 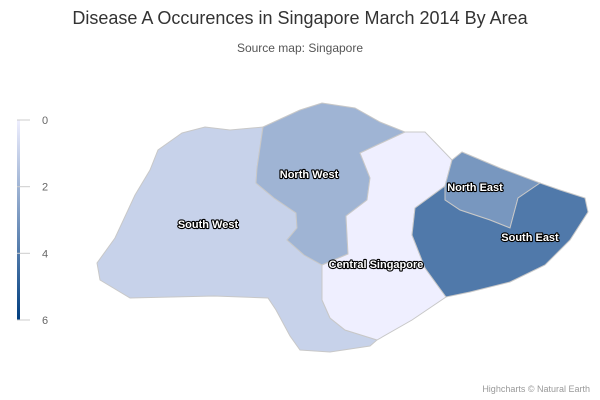 I want to click on region-south-east, so click(x=500, y=240).